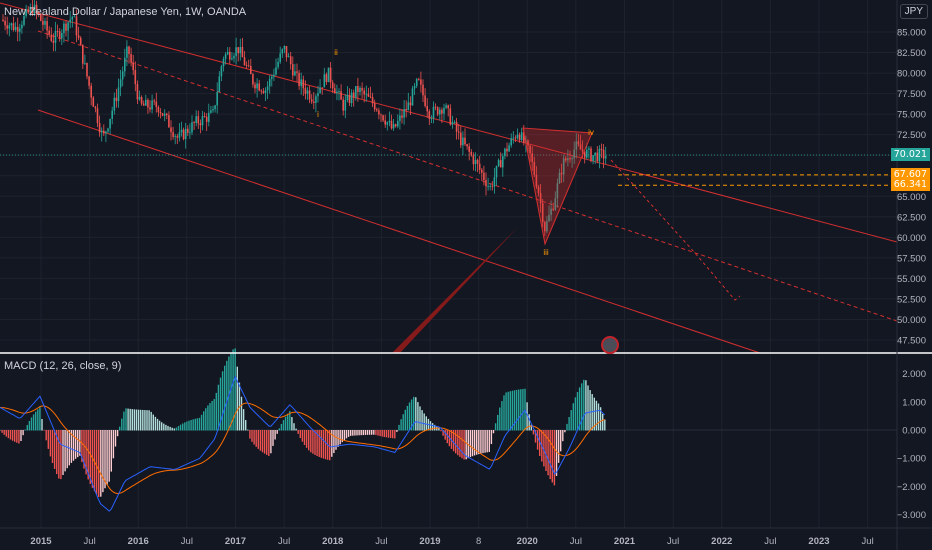 The height and width of the screenshot is (550, 932). What do you see at coordinates (610, 345) in the screenshot?
I see `replay-icon` at bounding box center [610, 345].